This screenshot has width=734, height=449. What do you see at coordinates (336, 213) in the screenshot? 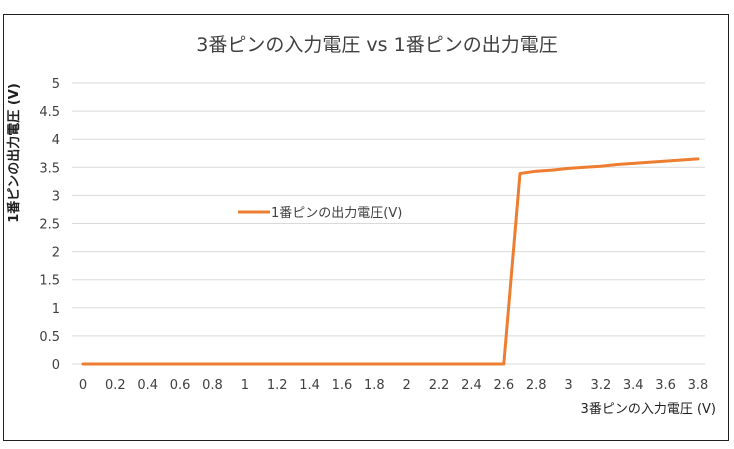
I see `legend-label: 1番ピンの出力電圧(V)` at bounding box center [336, 213].